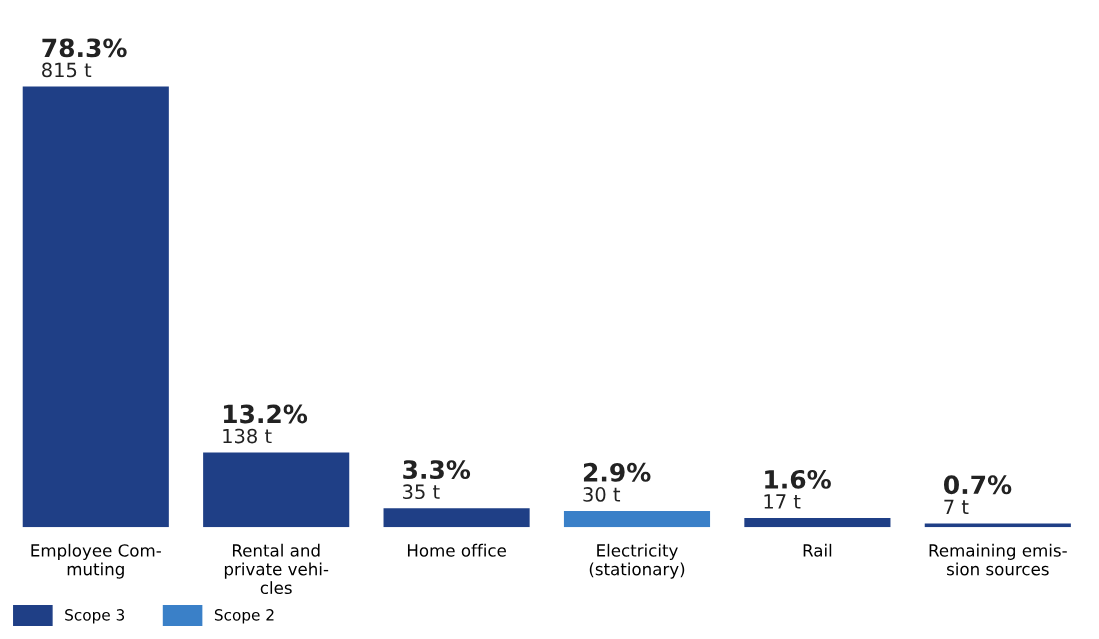 The image size is (1099, 639). What do you see at coordinates (977, 485) in the screenshot?
I see `annotation: 0.7%` at bounding box center [977, 485].